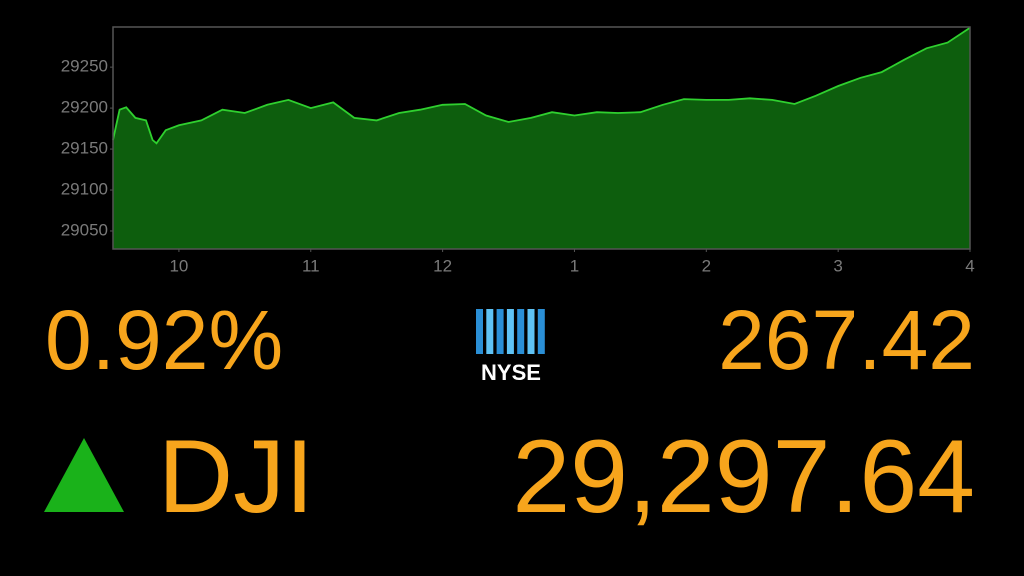 This screenshot has width=1024, height=576. I want to click on y-tick-label: 29250, so click(84, 66).